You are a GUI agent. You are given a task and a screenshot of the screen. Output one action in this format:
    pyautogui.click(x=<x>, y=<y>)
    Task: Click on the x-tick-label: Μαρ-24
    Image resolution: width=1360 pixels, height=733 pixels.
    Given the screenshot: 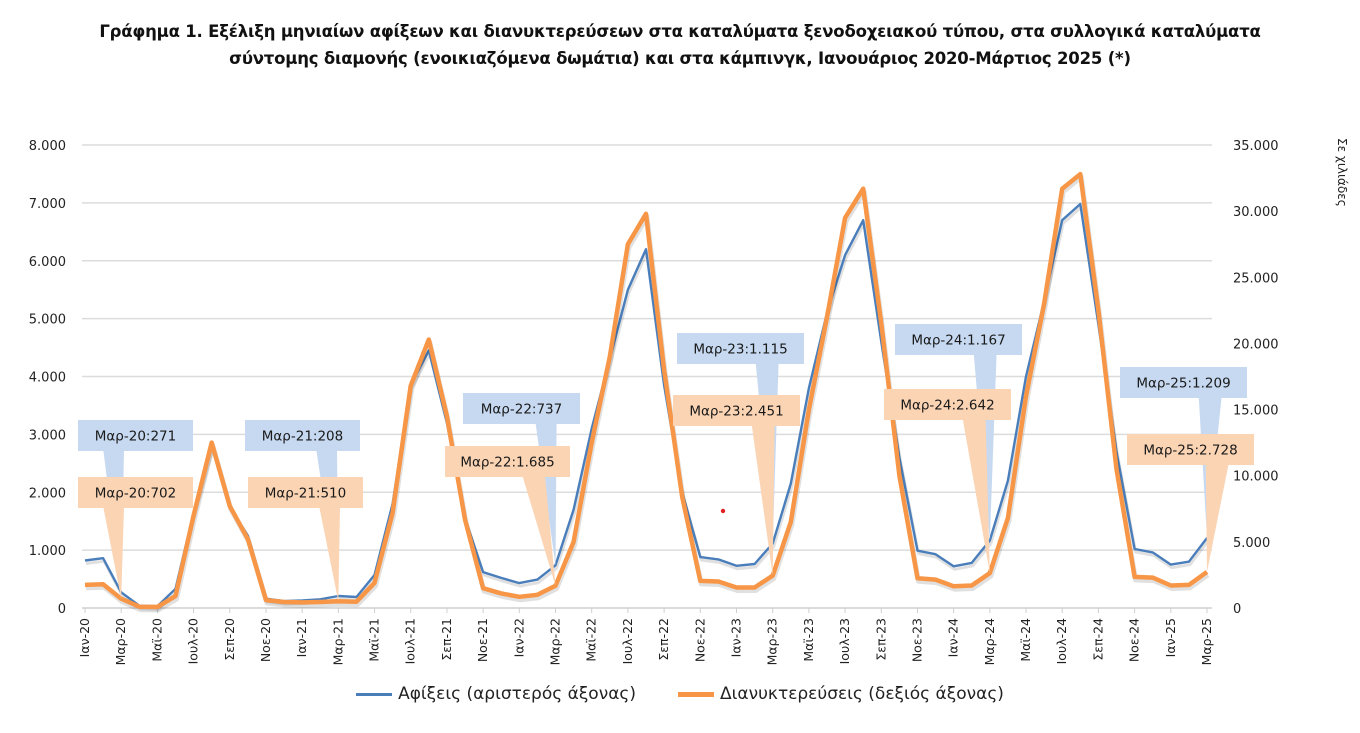 What is the action you would take?
    pyautogui.click(x=989, y=641)
    